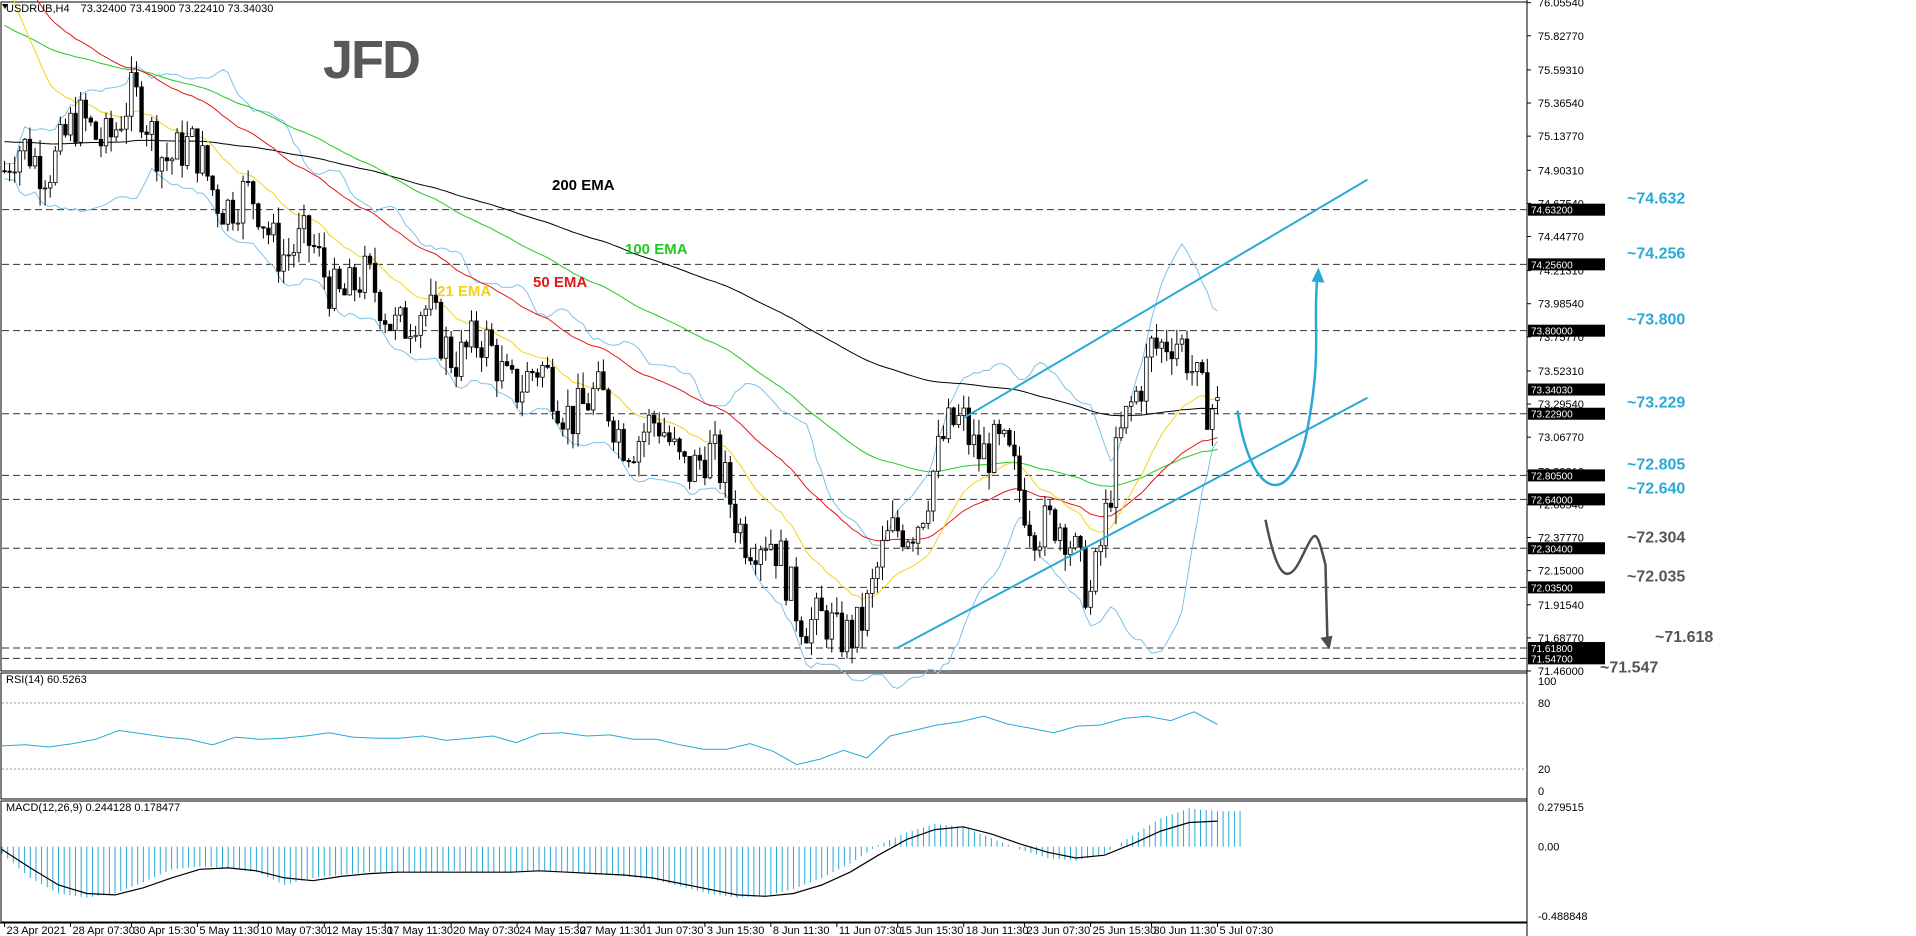  What do you see at coordinates (932, 930) in the screenshot?
I see `time-tick-label: 15 Jun 15:30` at bounding box center [932, 930].